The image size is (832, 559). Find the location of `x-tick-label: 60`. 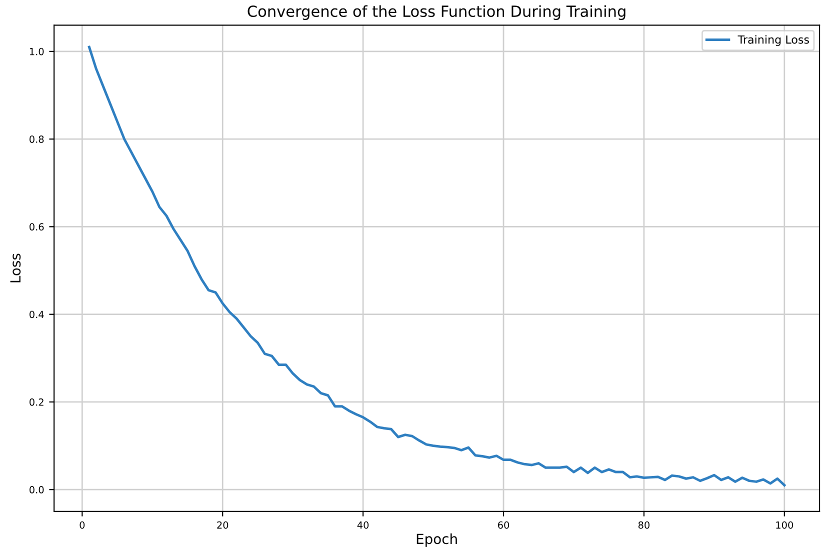

x-tick-label: 60 is located at coordinates (504, 525).